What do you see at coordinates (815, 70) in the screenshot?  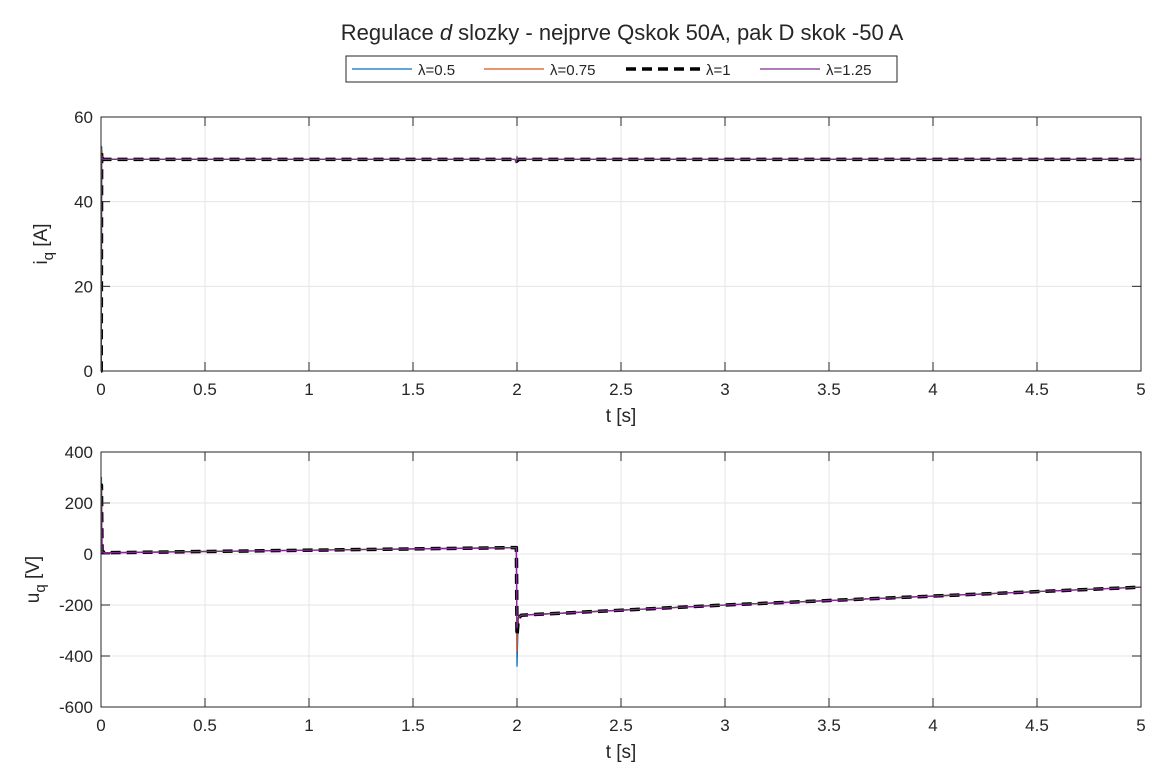 I see `legend-entry-3: λ=1.25` at bounding box center [815, 70].